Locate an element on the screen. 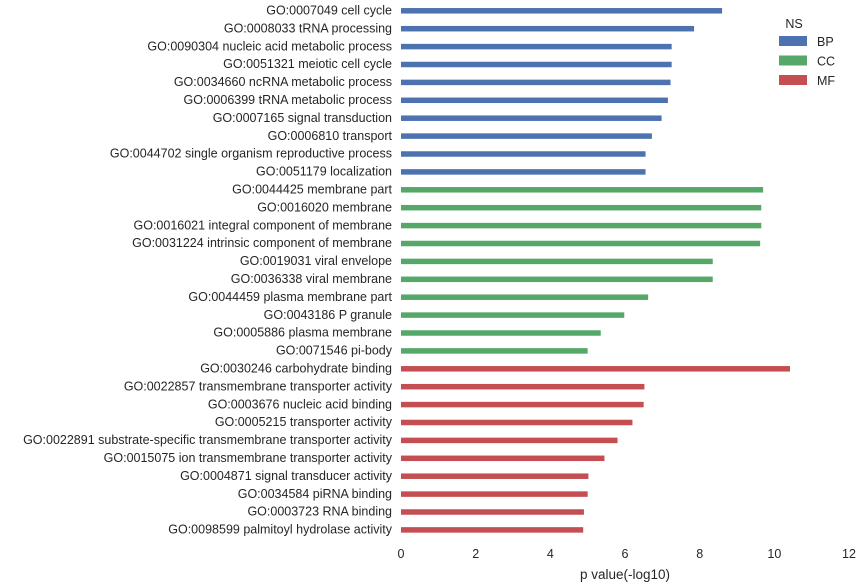 The width and height of the screenshot is (862, 587). x-axis: 0 2 4 6 8 10 12 is located at coordinates (627, 554).